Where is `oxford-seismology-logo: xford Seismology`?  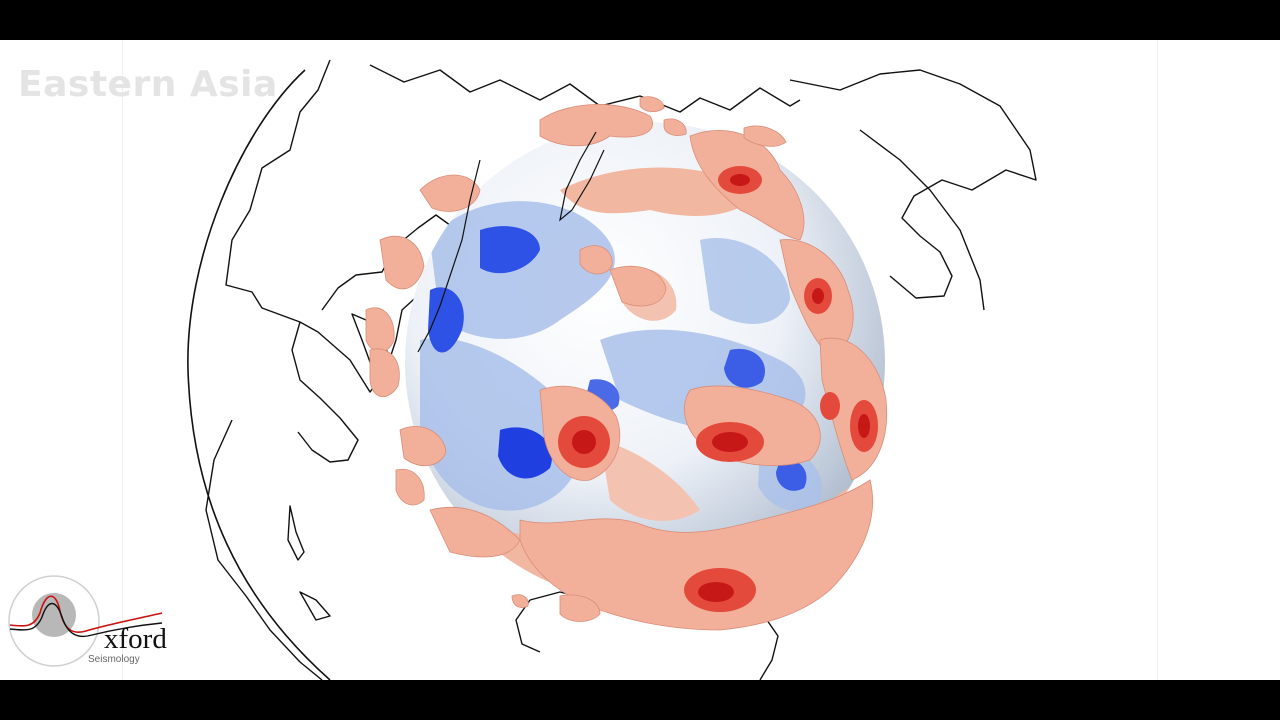 oxford-seismology-logo: xford Seismology is located at coordinates (91, 623).